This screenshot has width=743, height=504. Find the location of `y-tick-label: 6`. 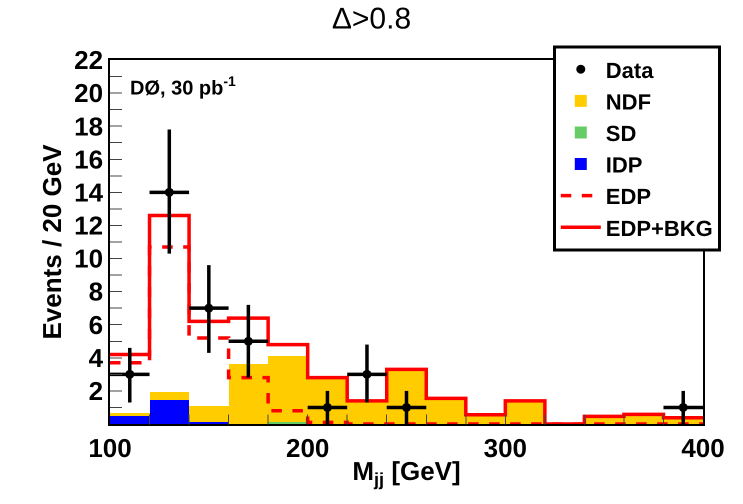

y-tick-label: 6 is located at coordinates (96, 325).